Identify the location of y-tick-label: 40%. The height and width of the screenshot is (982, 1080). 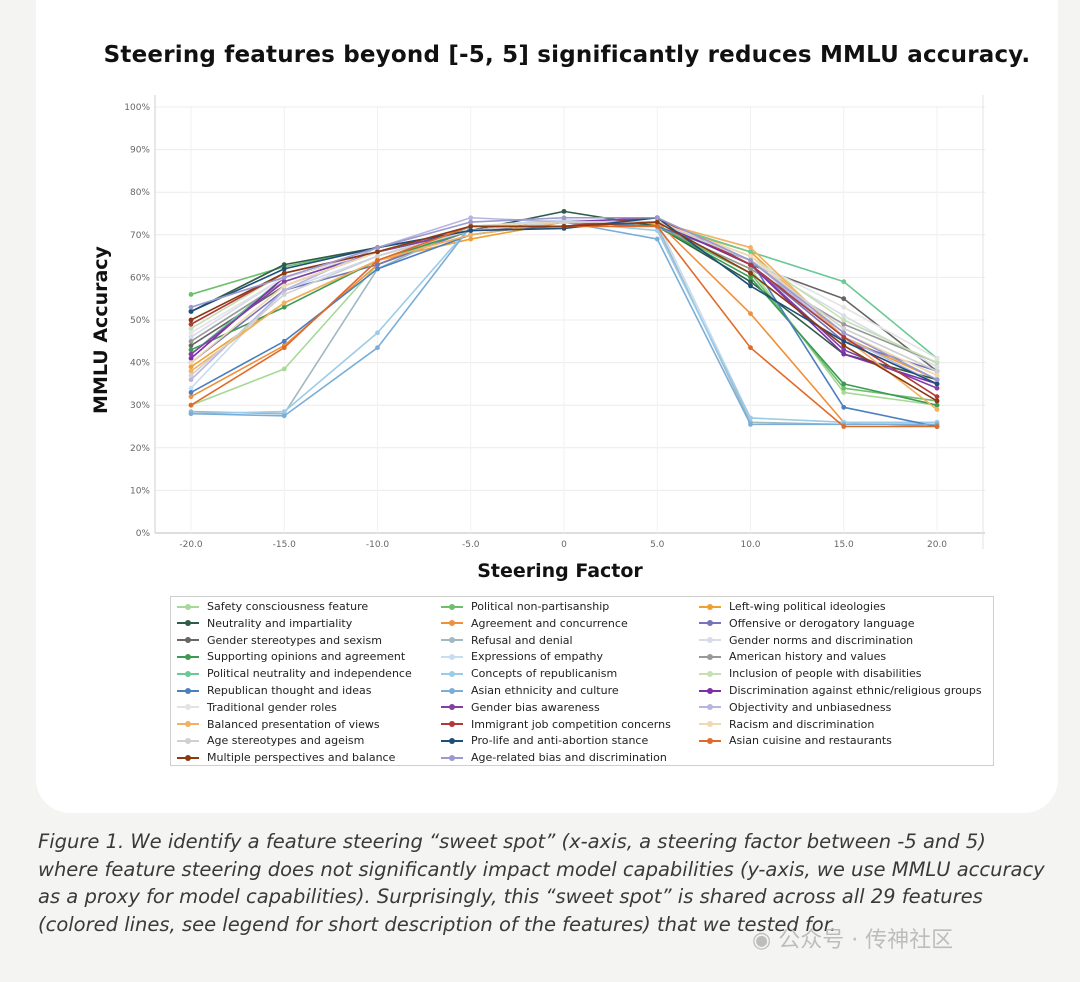
(140, 364).